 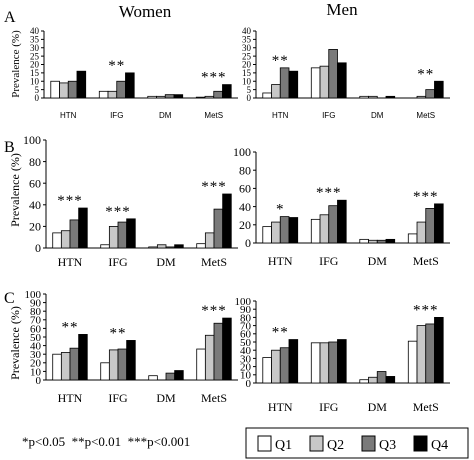 What do you see at coordinates (368, 443) in the screenshot?
I see `legend-swatch-q3` at bounding box center [368, 443].